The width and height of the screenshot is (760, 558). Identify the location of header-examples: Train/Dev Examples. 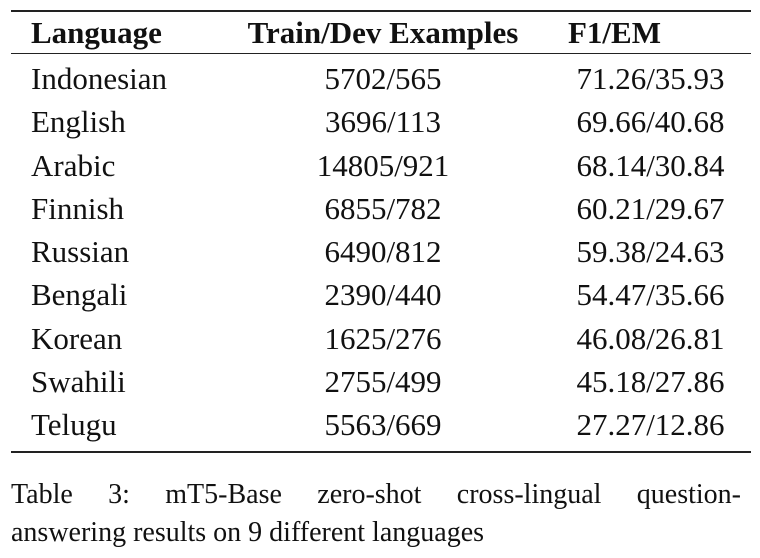
(383, 32).